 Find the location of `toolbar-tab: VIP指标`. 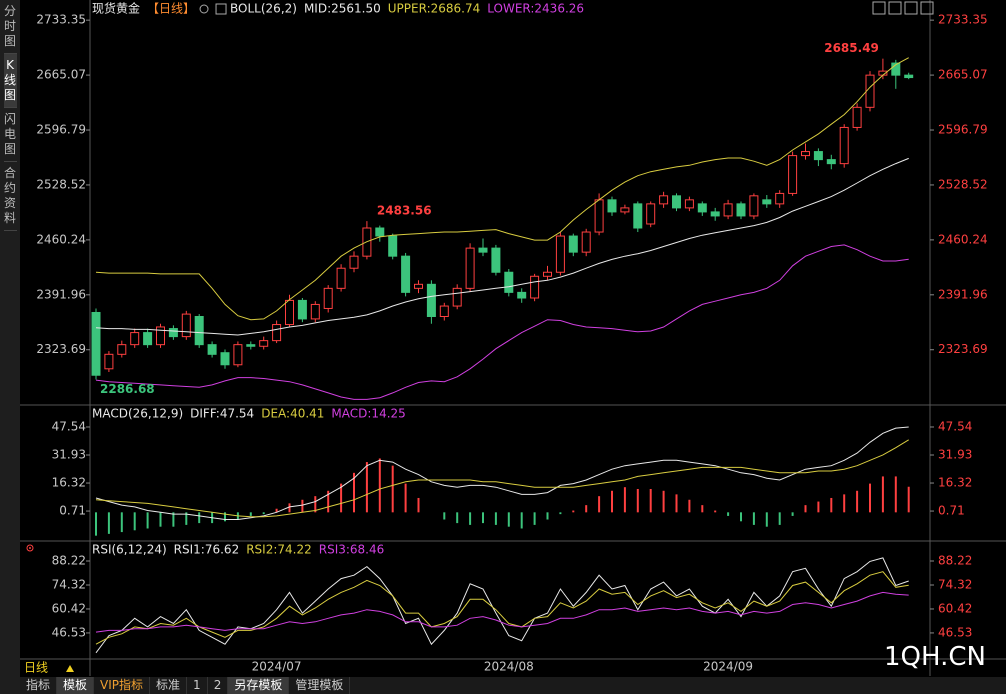

toolbar-tab: VIP指标 is located at coordinates (122, 685).